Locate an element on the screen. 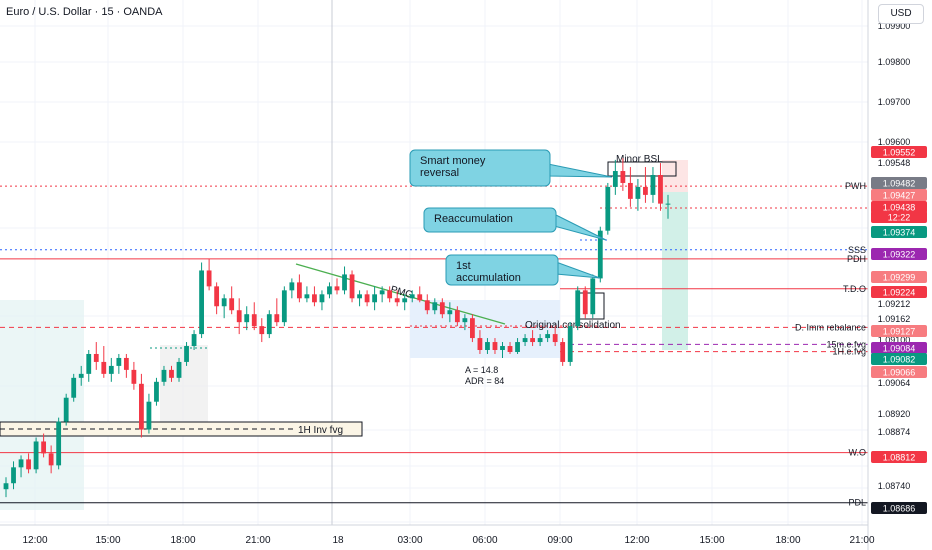 Image resolution: width=932 pixels, height=550 pixels. currency-button: USD is located at coordinates (901, 14).